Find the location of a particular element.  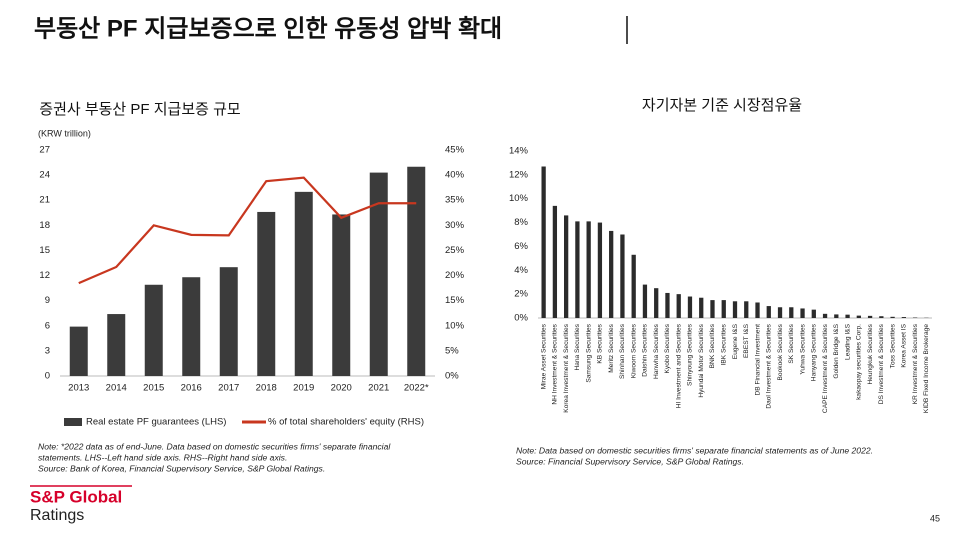

y-tick-label: 6 is located at coordinates (47, 325).